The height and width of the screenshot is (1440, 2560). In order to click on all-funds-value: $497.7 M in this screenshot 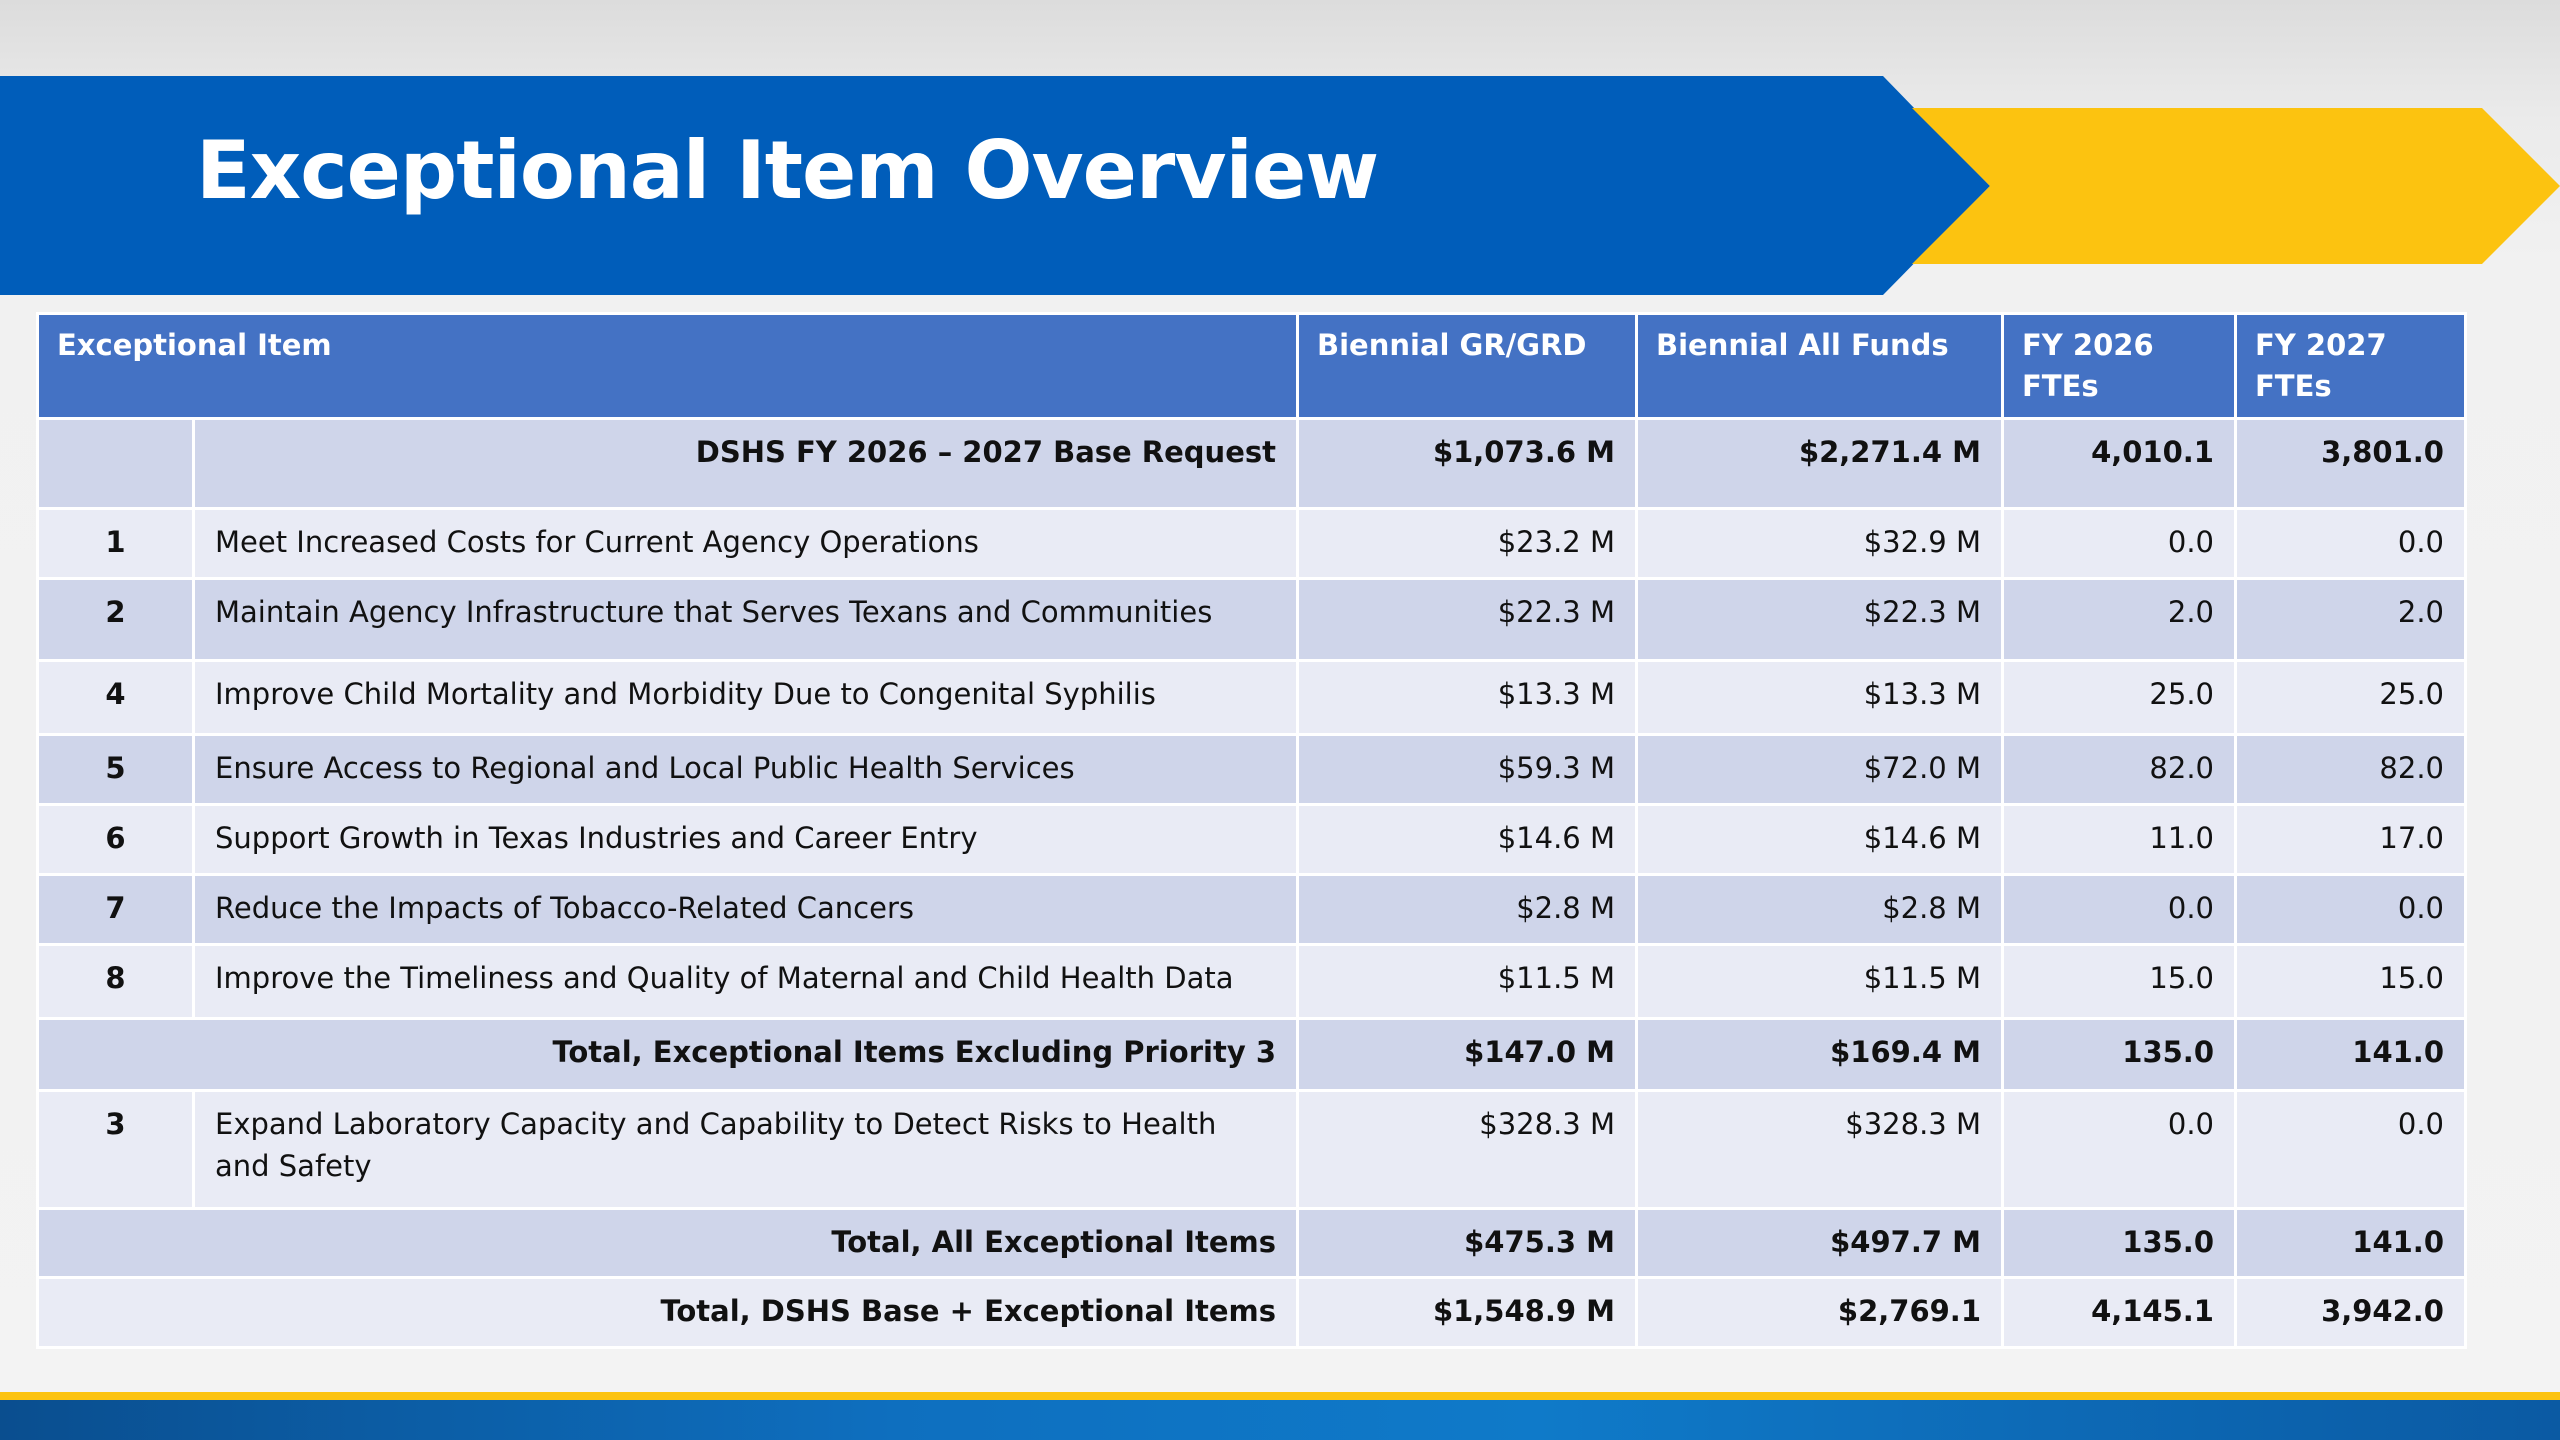, I will do `click(1819, 1243)`.